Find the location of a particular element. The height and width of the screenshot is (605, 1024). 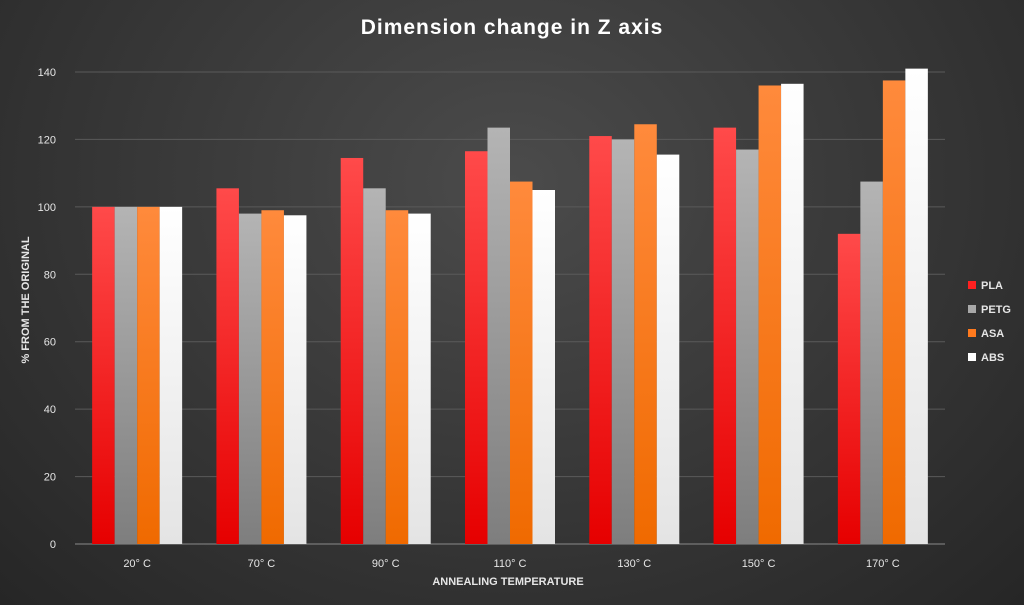

legend-swatch-petg is located at coordinates (972, 309).